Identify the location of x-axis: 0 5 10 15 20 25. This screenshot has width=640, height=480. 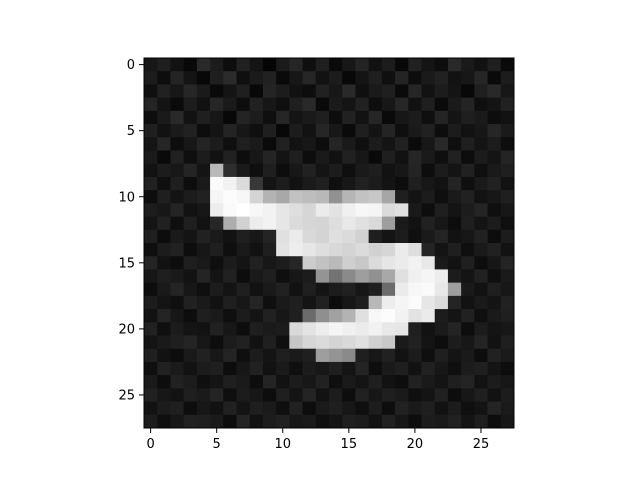
(317, 440).